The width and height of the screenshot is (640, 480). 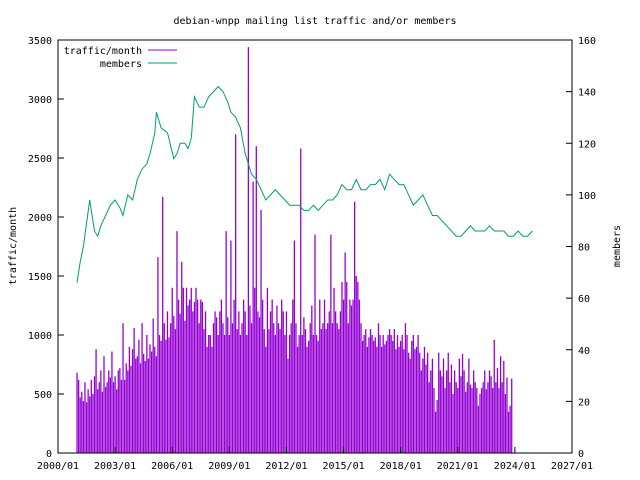 What do you see at coordinates (458, 466) in the screenshot?
I see `x-tick-label: 2021/01` at bounding box center [458, 466].